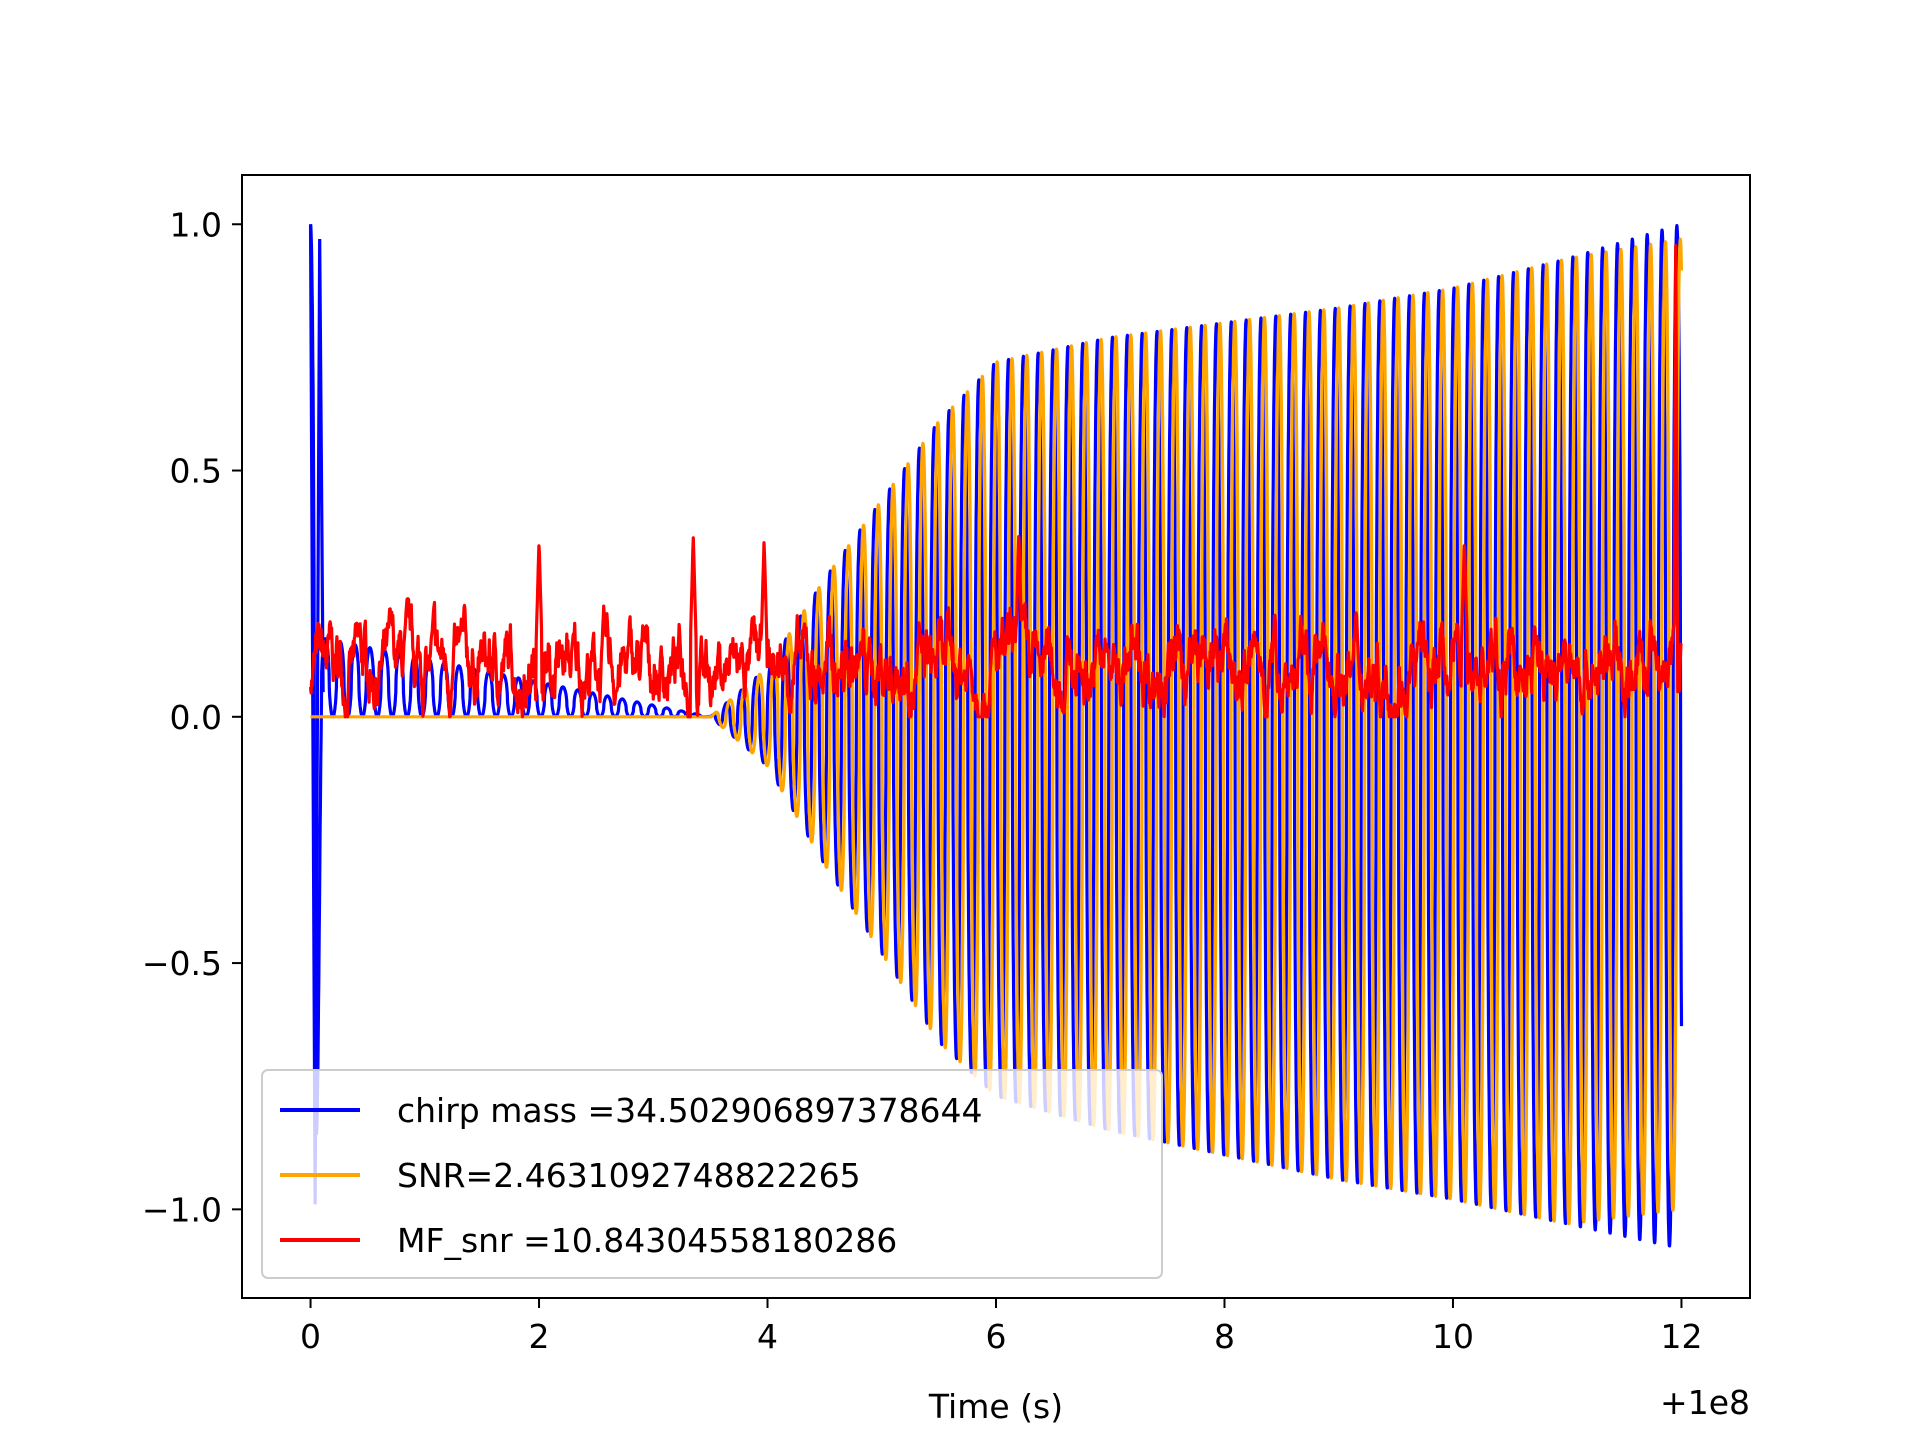 The image size is (1920, 1440). I want to click on y-axis: 1.0 0.5 0.0 −0.5 −1.0, so click(192, 717).